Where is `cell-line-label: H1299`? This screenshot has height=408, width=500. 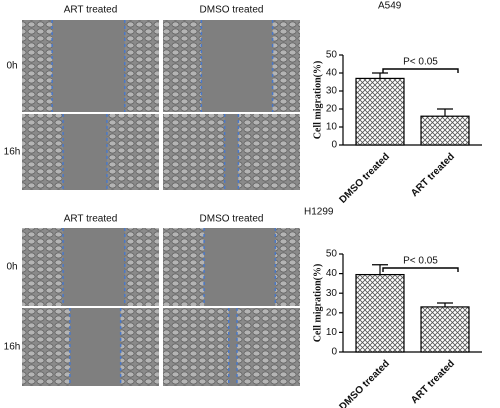
cell-line-label: H1299 is located at coordinates (319, 212).